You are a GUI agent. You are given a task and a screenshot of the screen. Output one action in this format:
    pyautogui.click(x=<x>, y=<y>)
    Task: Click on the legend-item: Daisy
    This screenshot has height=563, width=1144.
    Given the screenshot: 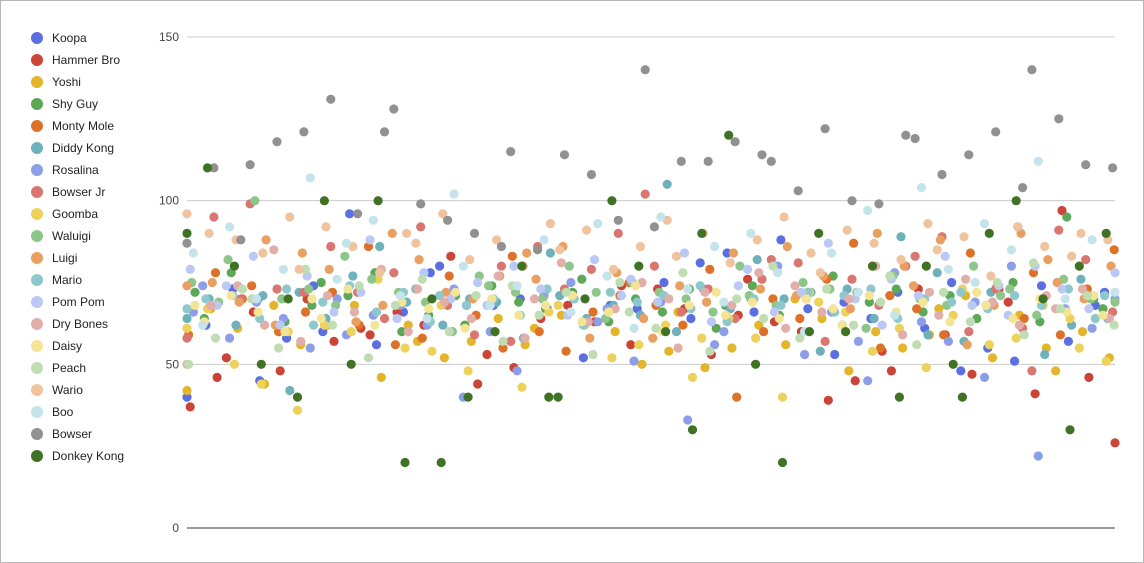 What is the action you would take?
    pyautogui.click(x=77, y=346)
    